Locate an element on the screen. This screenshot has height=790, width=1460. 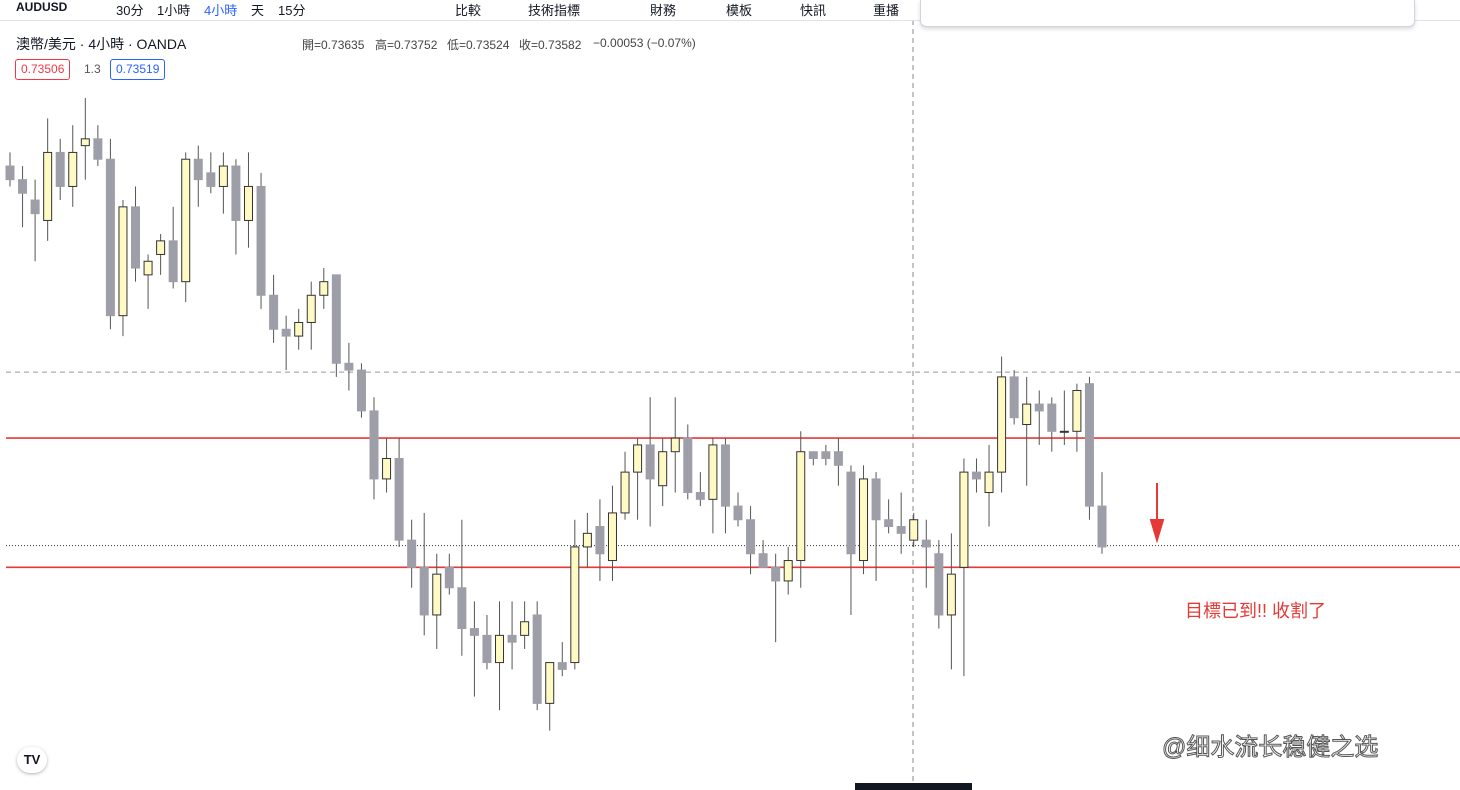
ohlc: 低=0.73524 is located at coordinates (478, 45).